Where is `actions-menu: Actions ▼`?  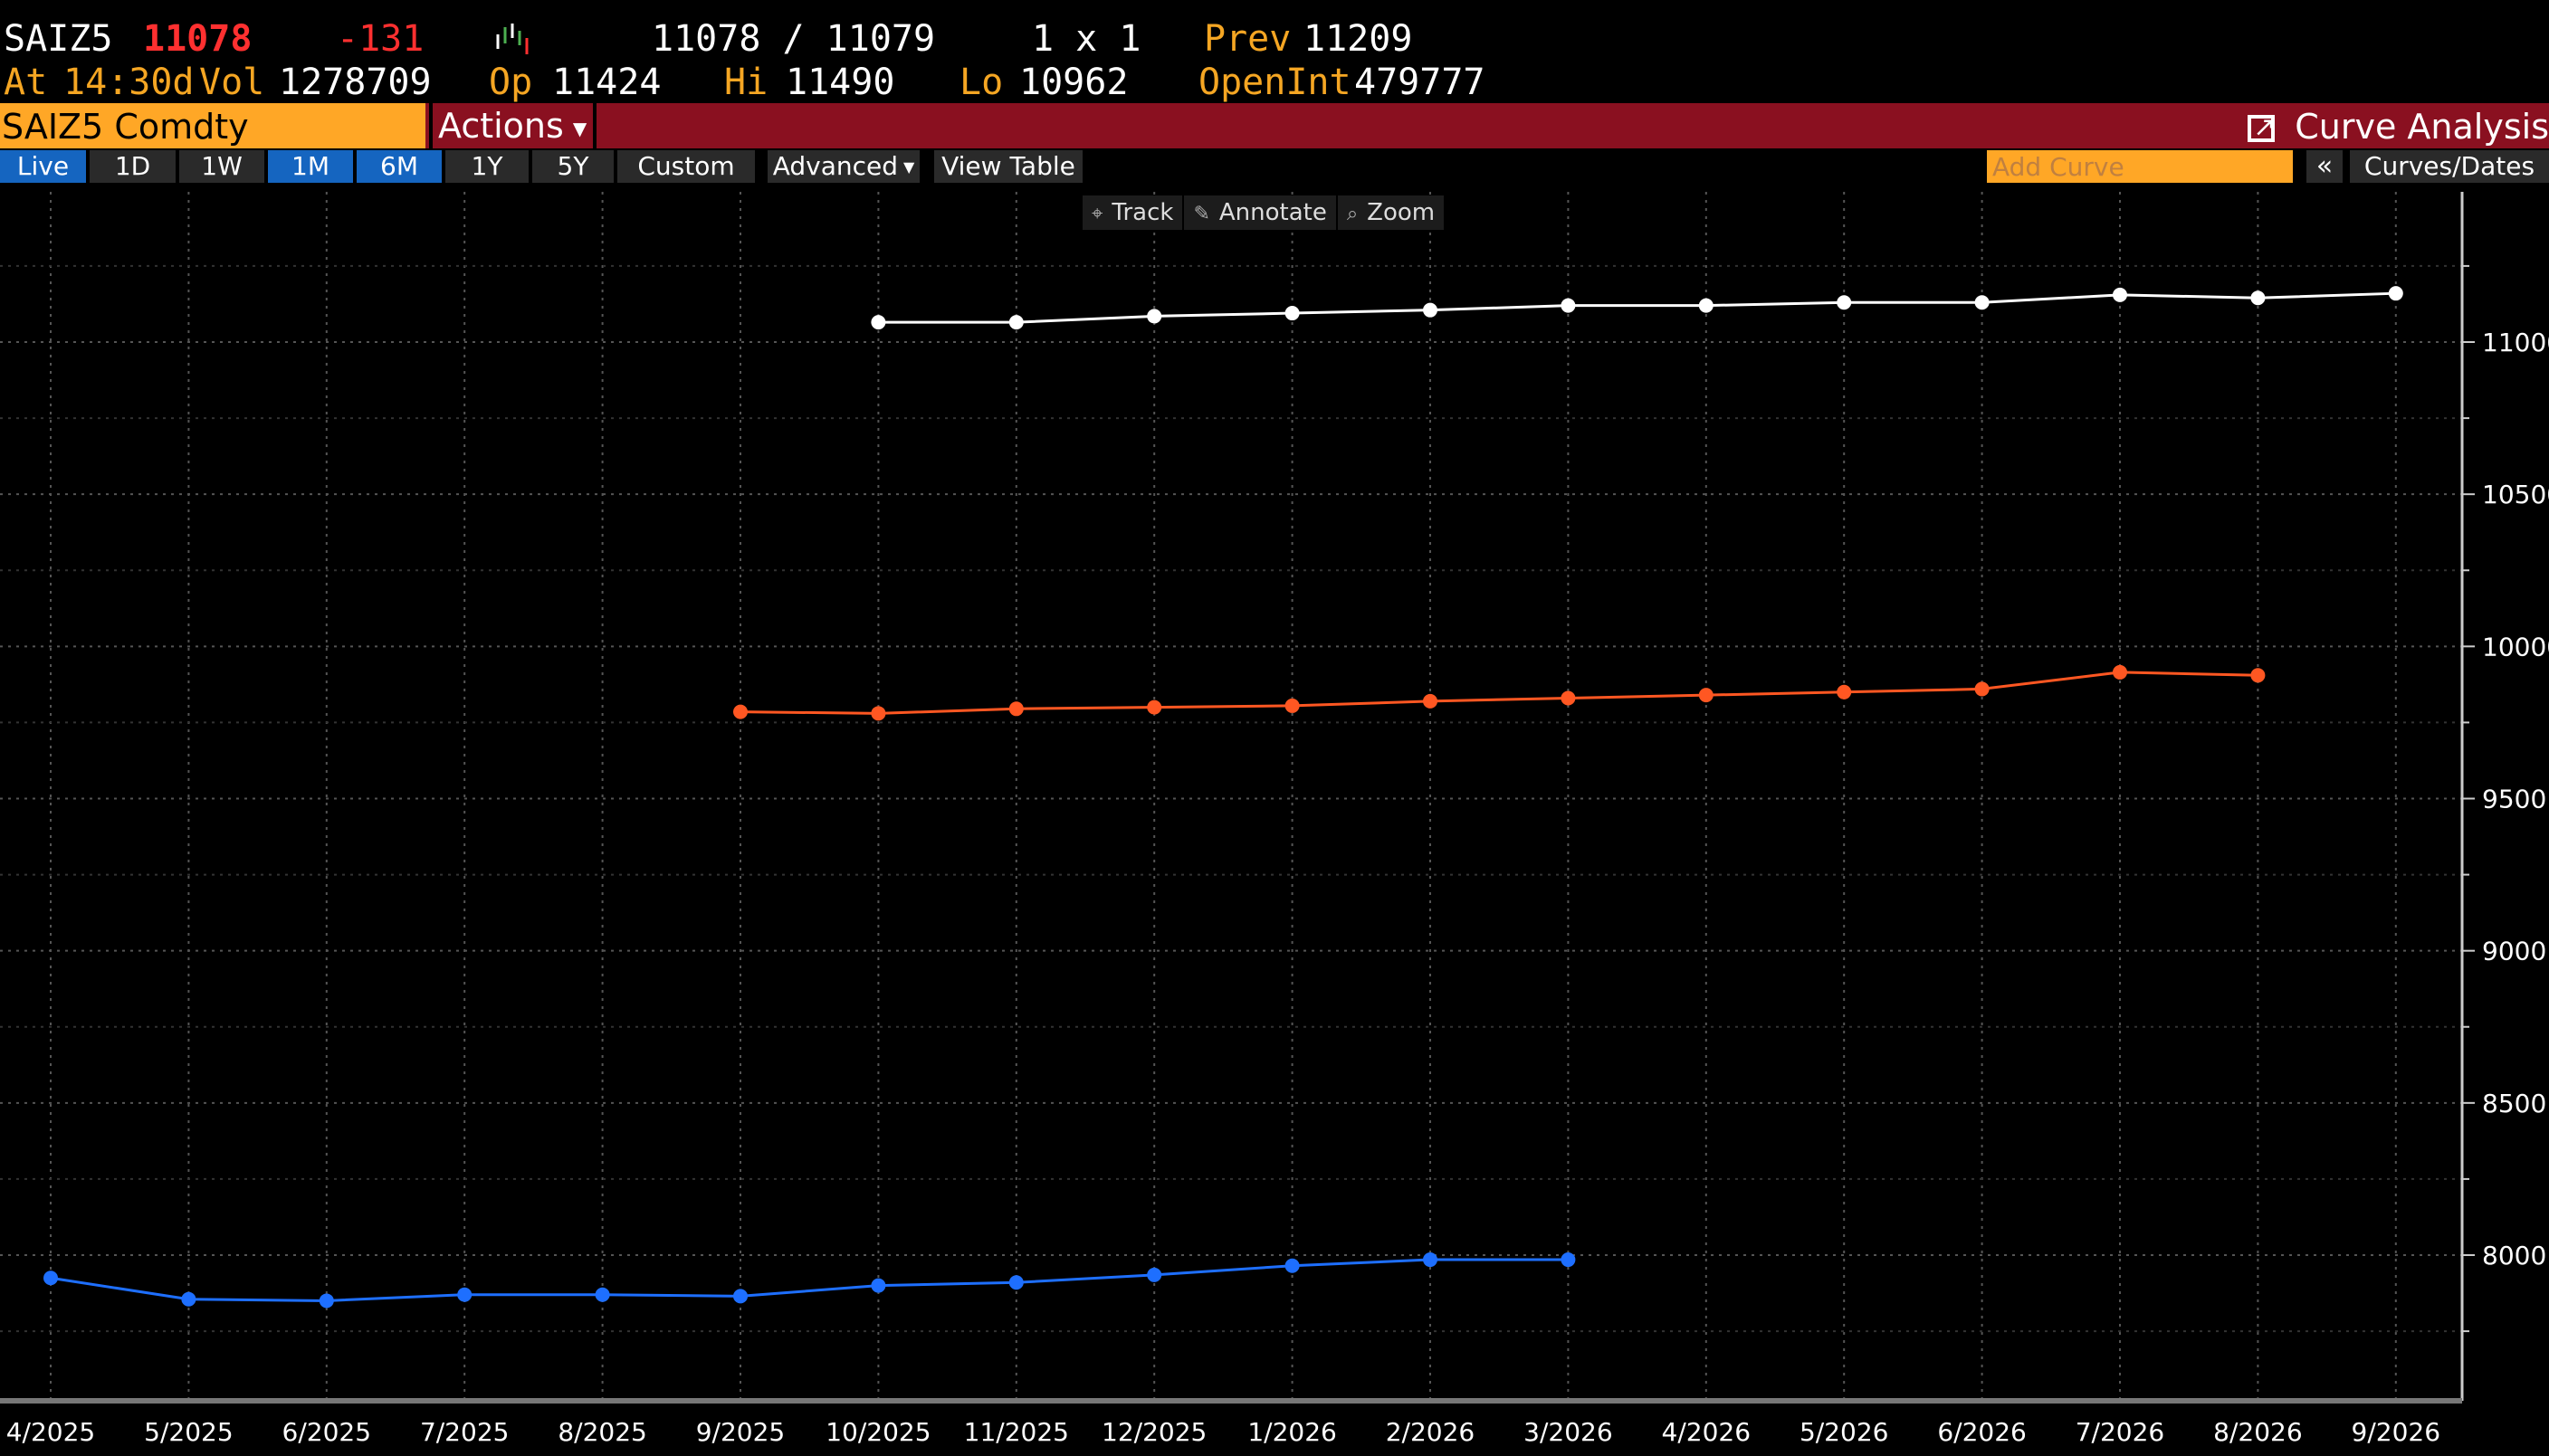 actions-menu: Actions ▼ is located at coordinates (512, 125).